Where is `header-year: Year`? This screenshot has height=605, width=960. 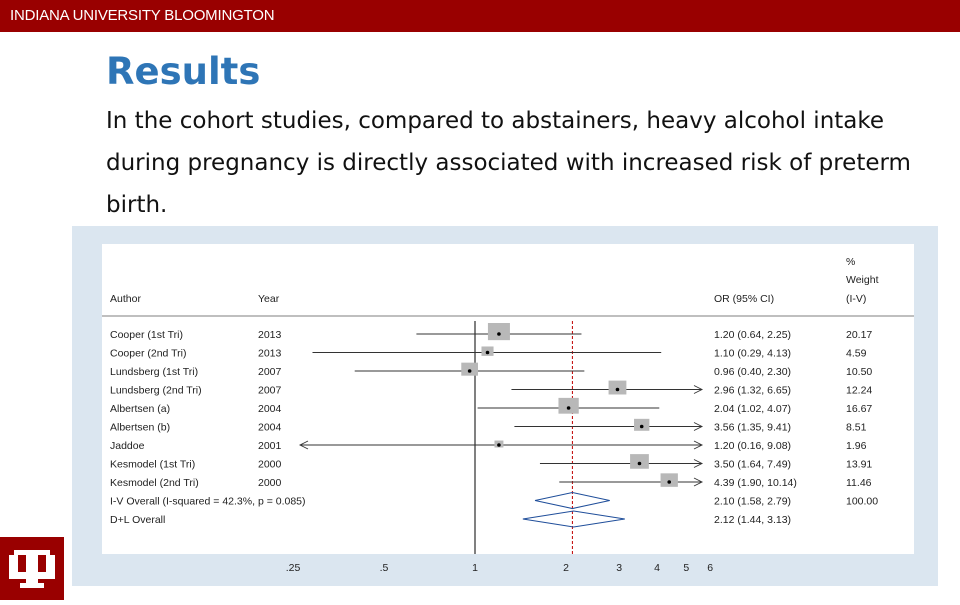
header-year: Year is located at coordinates (269, 299).